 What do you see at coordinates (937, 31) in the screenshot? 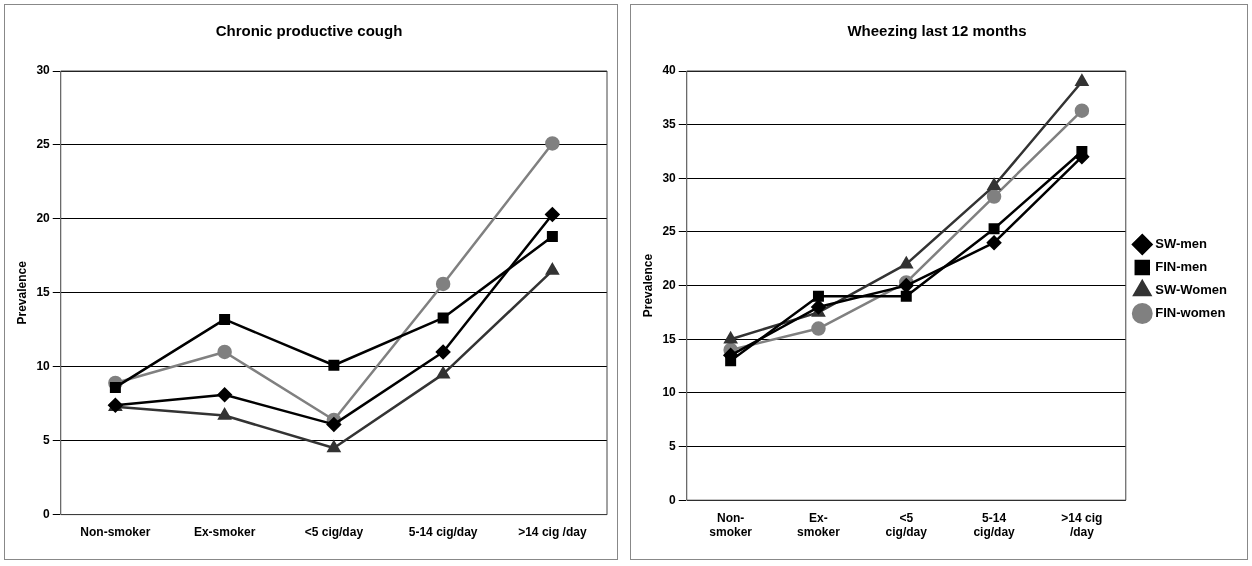
I see `chart-title: Wheezing last 12 months` at bounding box center [937, 31].